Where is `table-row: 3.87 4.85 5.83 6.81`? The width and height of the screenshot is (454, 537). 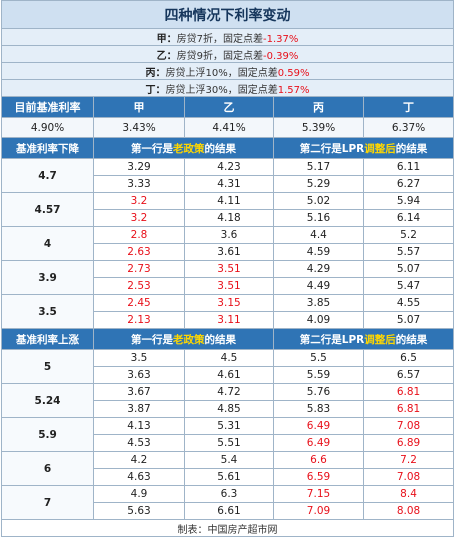 table-row: 3.87 4.85 5.83 6.81 is located at coordinates (228, 409).